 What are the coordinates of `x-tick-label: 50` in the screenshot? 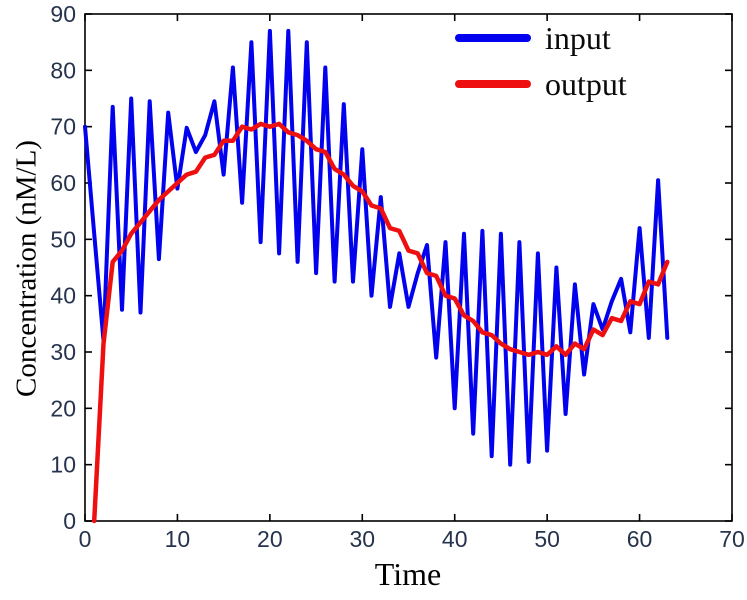 It's located at (547, 539).